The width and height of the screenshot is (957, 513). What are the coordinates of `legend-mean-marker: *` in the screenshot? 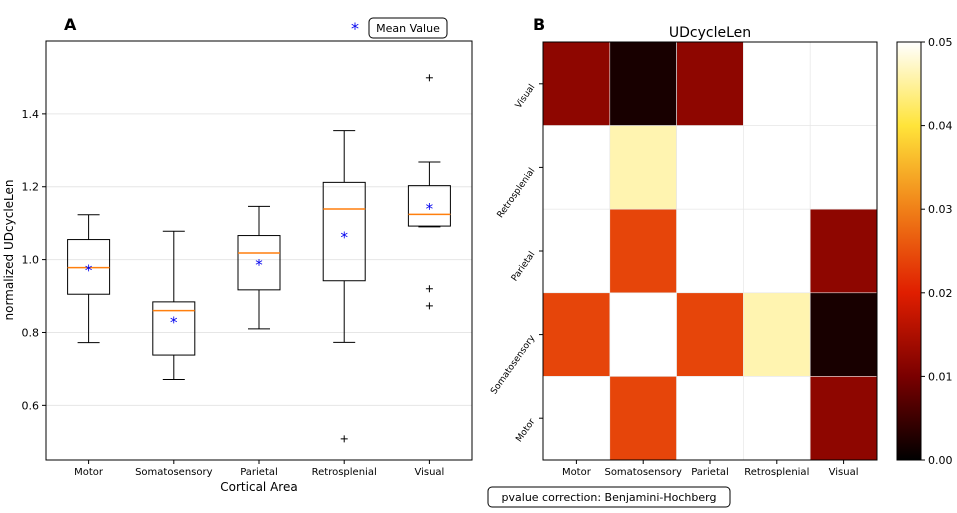 It's located at (355, 28).